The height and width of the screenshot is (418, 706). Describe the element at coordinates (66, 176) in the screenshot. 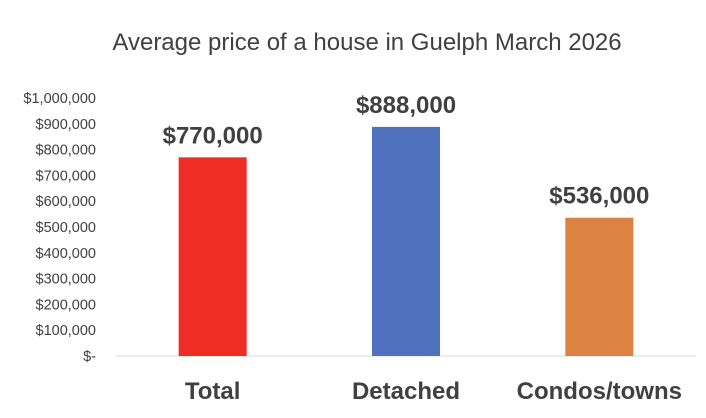

I see `y-tick-label: $700,000` at that location.